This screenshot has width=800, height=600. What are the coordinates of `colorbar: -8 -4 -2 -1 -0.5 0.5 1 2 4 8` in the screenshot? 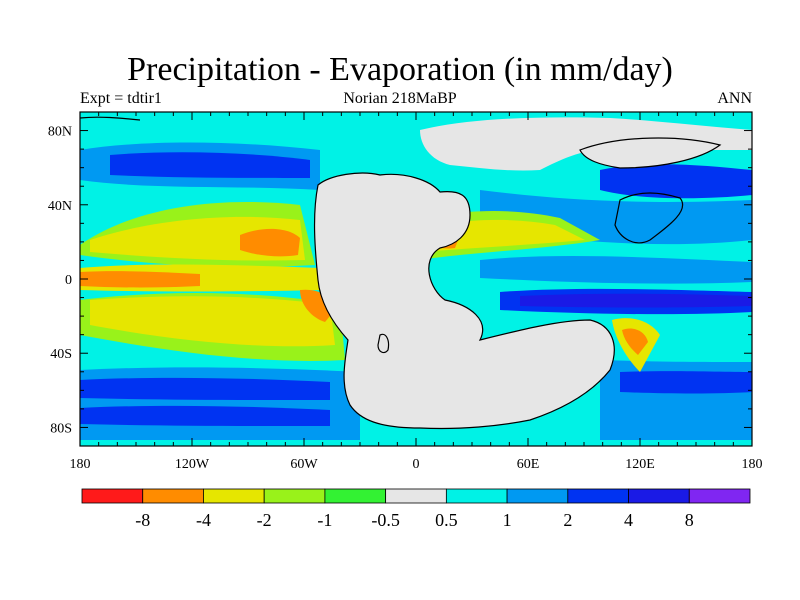 It's located at (416, 509).